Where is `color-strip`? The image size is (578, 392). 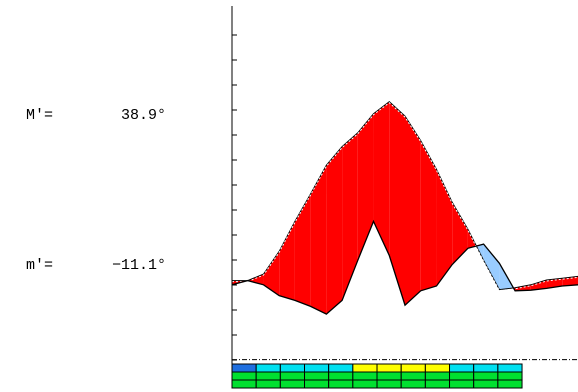
color-strip is located at coordinates (377, 376).